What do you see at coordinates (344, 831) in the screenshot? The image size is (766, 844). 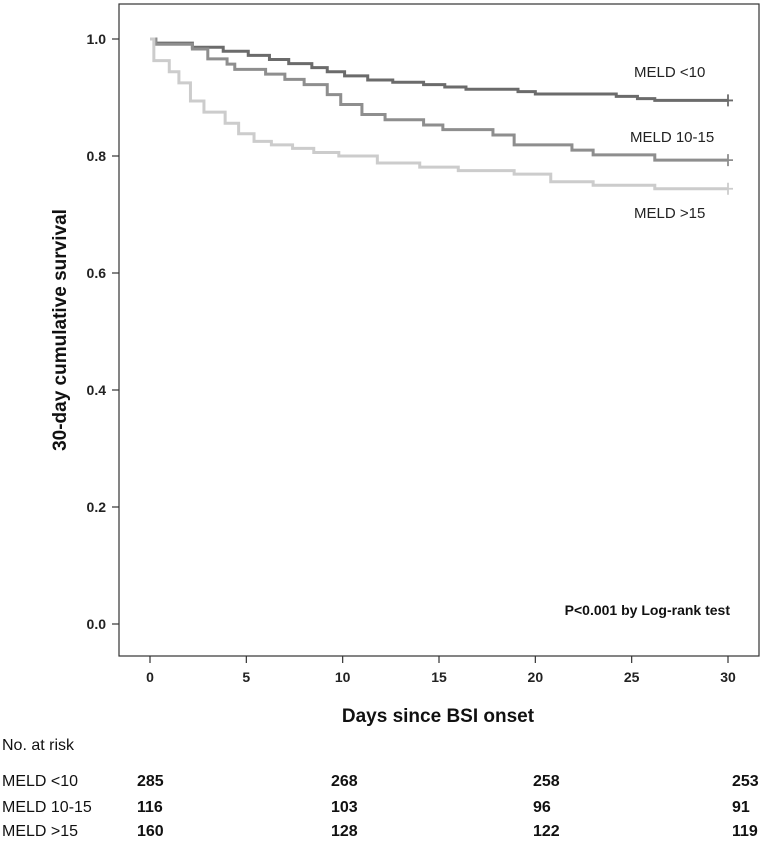 I see `risk-value: 128` at bounding box center [344, 831].